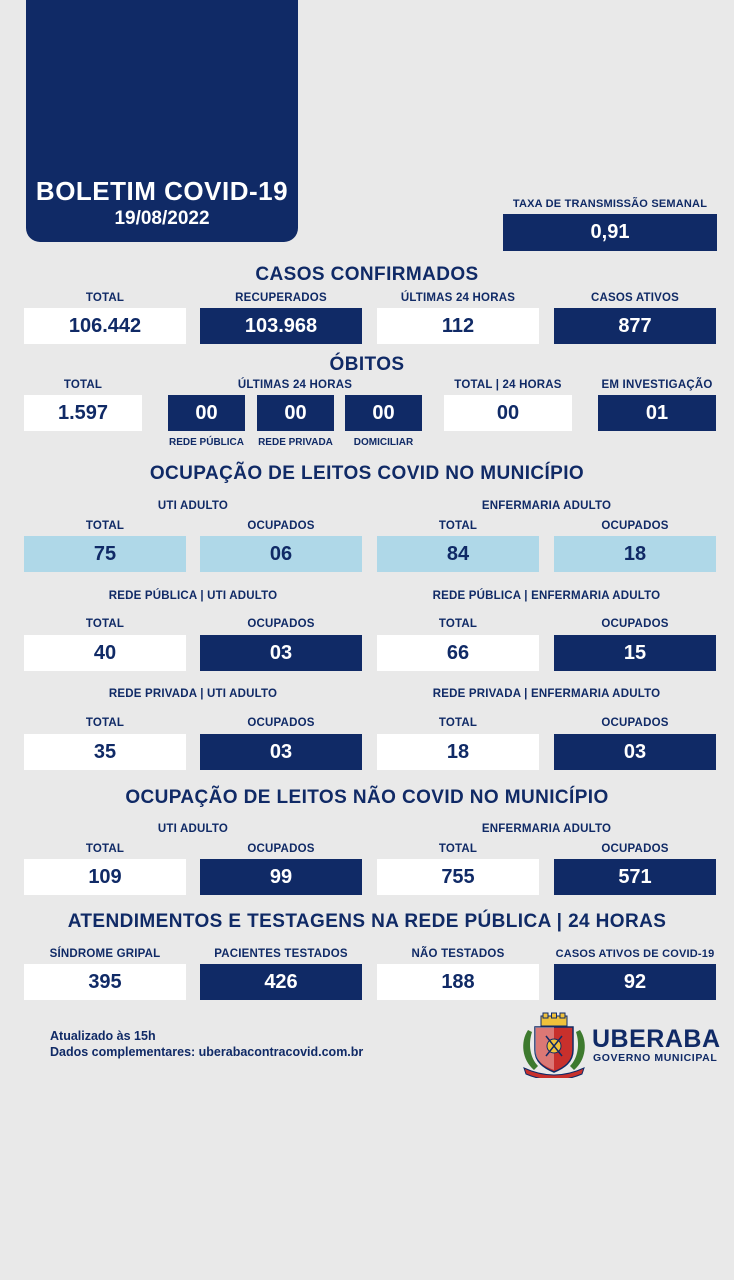 This screenshot has height=1280, width=734. Describe the element at coordinates (105, 723) in the screenshot. I see `private-uti-total-label: TOTAL` at that location.